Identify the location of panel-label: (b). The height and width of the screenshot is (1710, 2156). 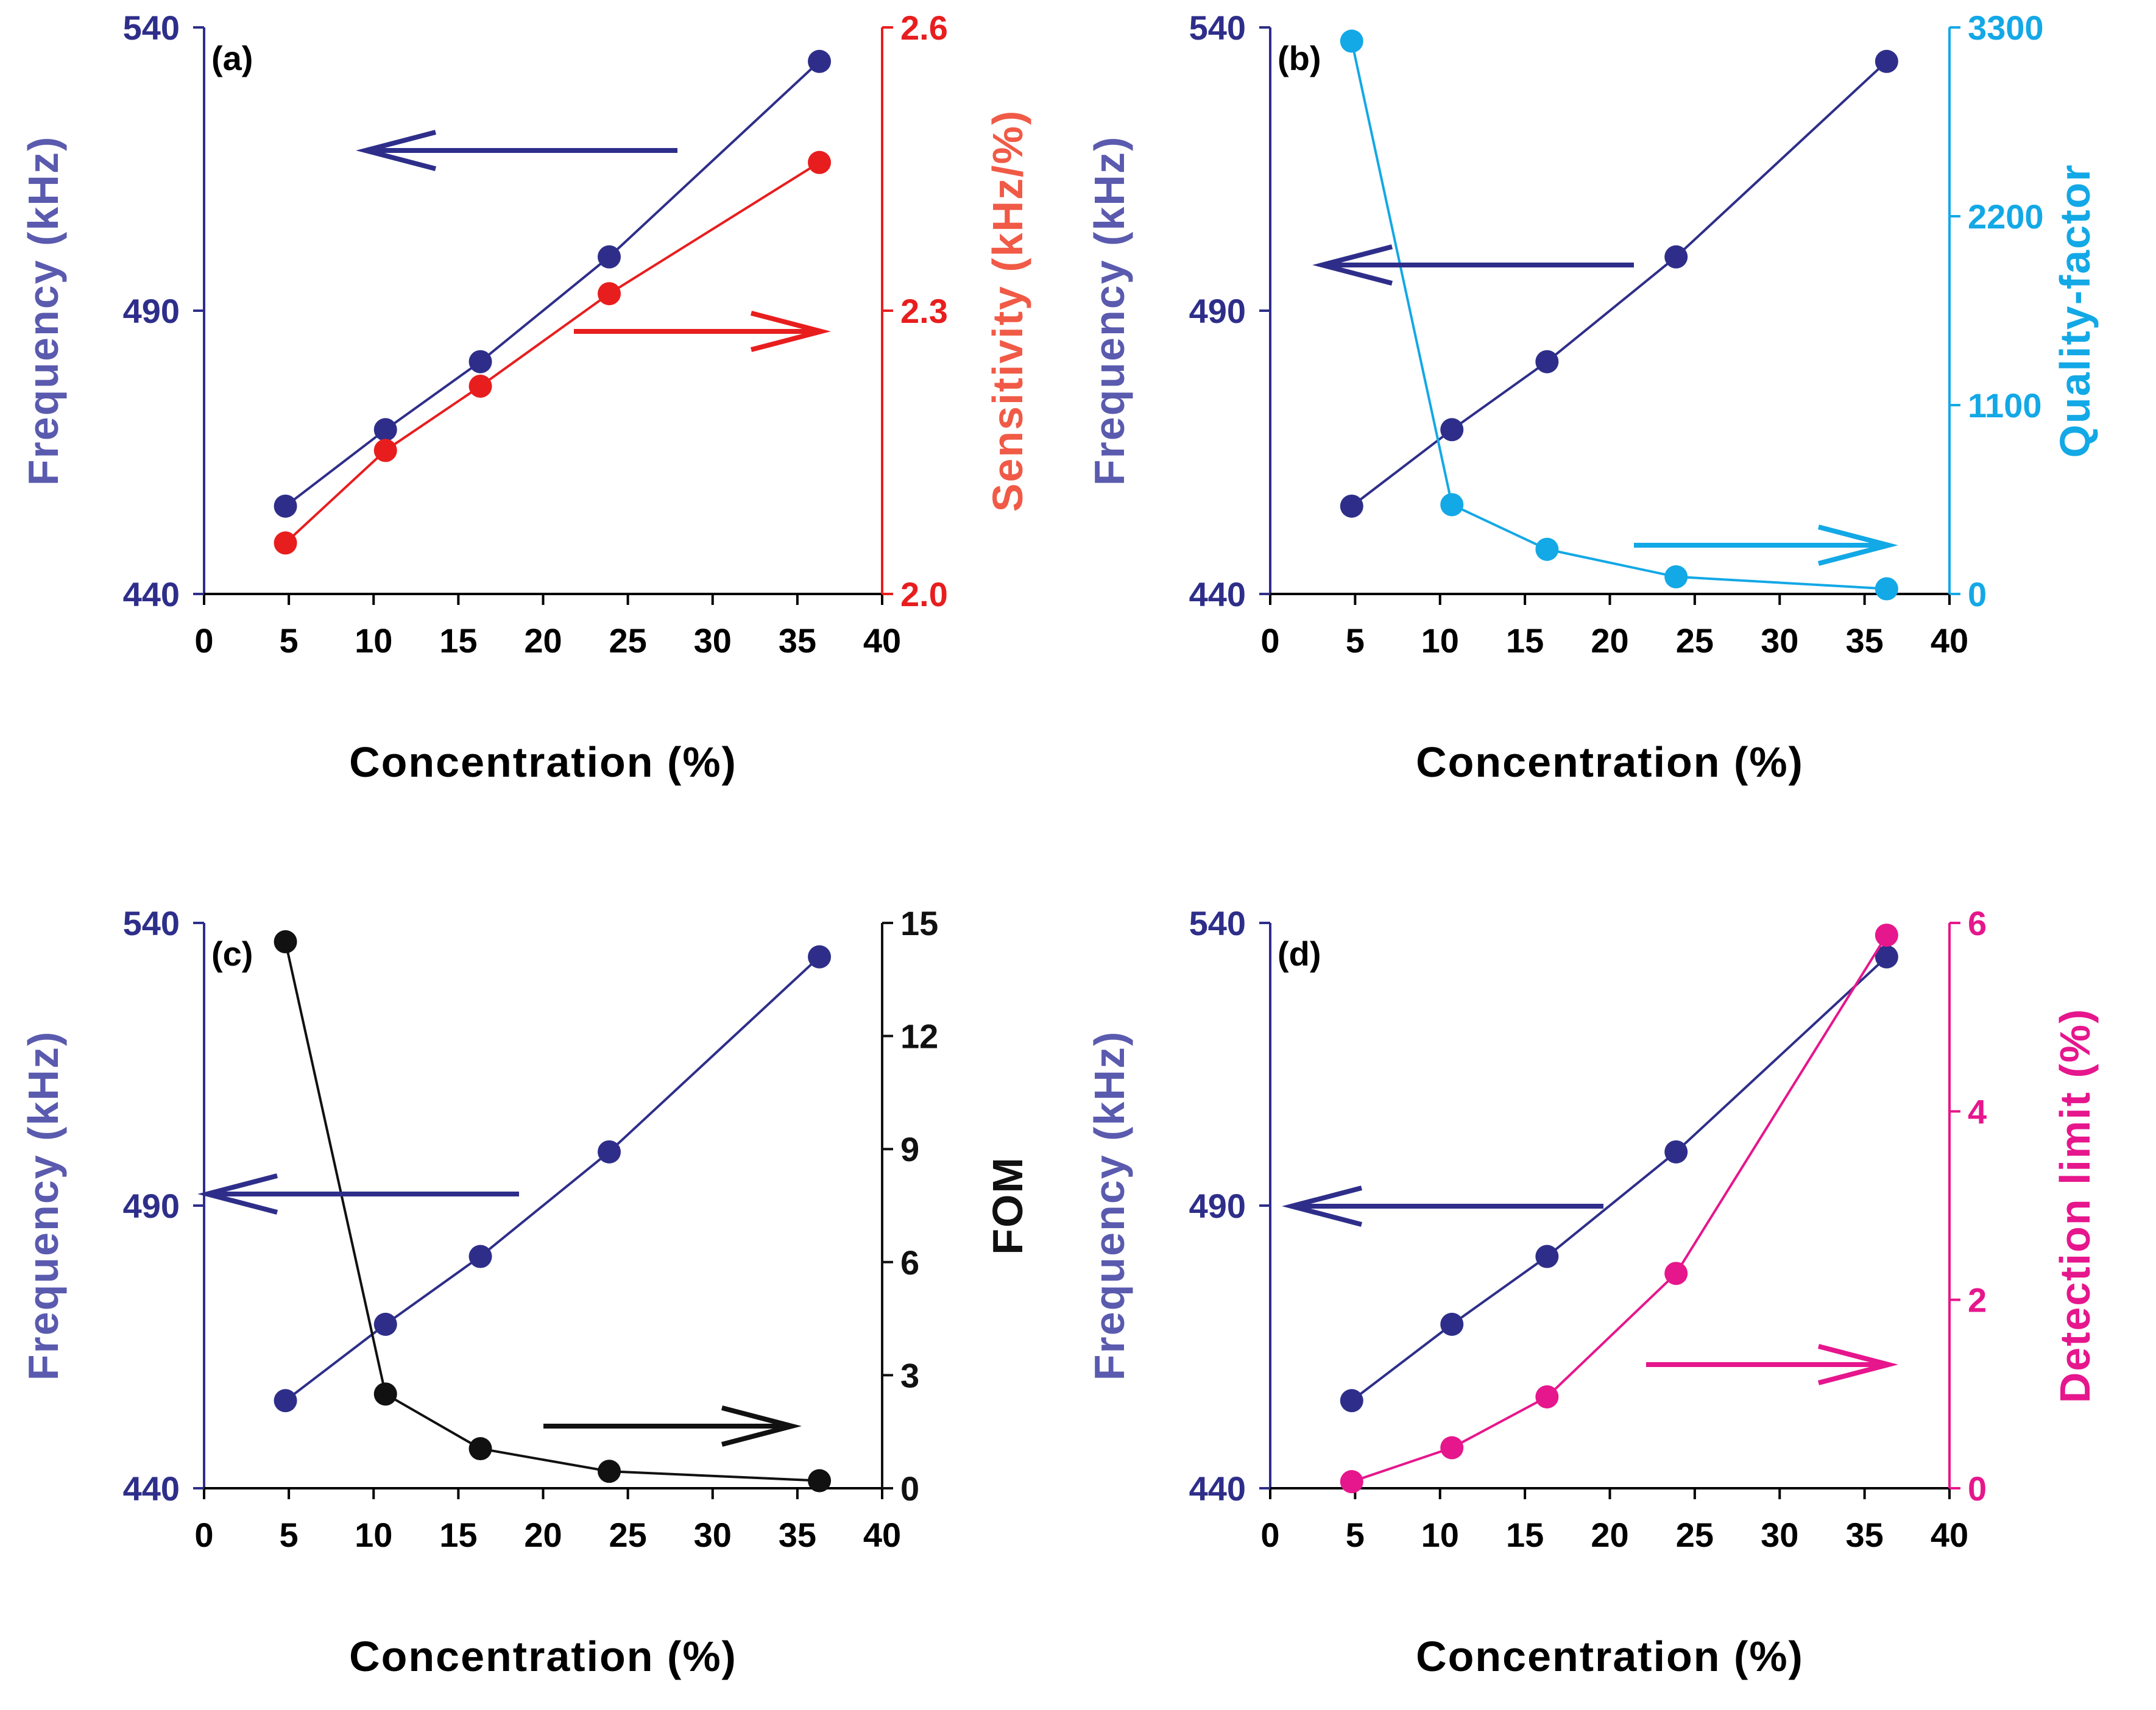
(1300, 58).